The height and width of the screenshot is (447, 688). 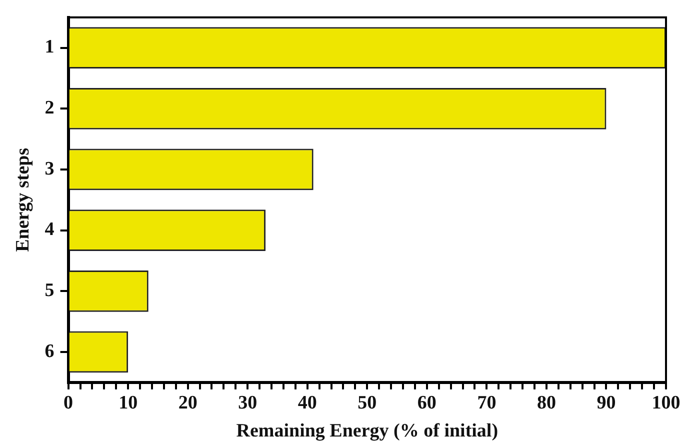 I want to click on x-axis-title: Remaining Energy (% of initial), so click(x=367, y=431).